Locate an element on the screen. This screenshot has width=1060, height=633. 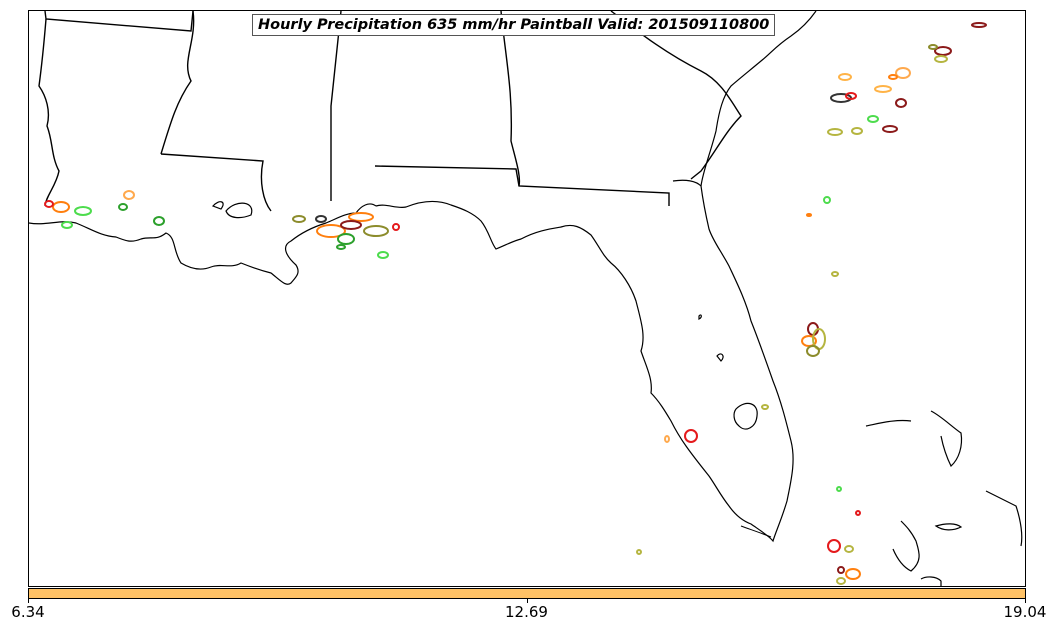
colorbar-tick-label: 12.69 is located at coordinates (526, 612).